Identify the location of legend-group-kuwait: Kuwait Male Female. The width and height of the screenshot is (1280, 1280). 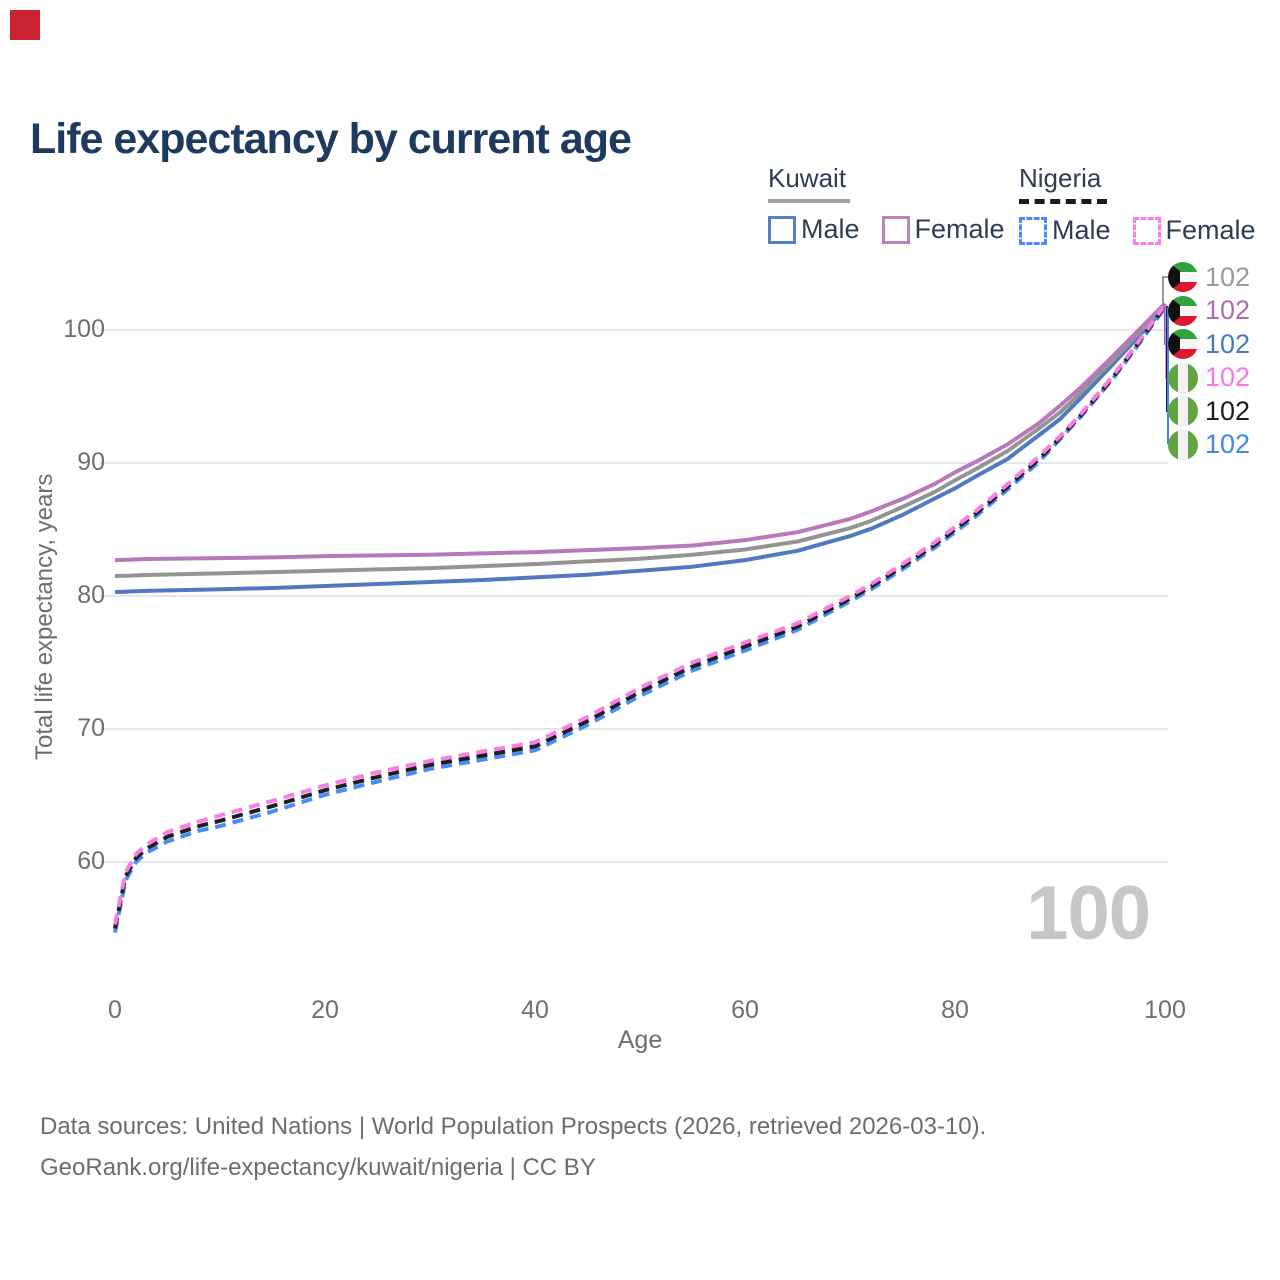
(897, 204).